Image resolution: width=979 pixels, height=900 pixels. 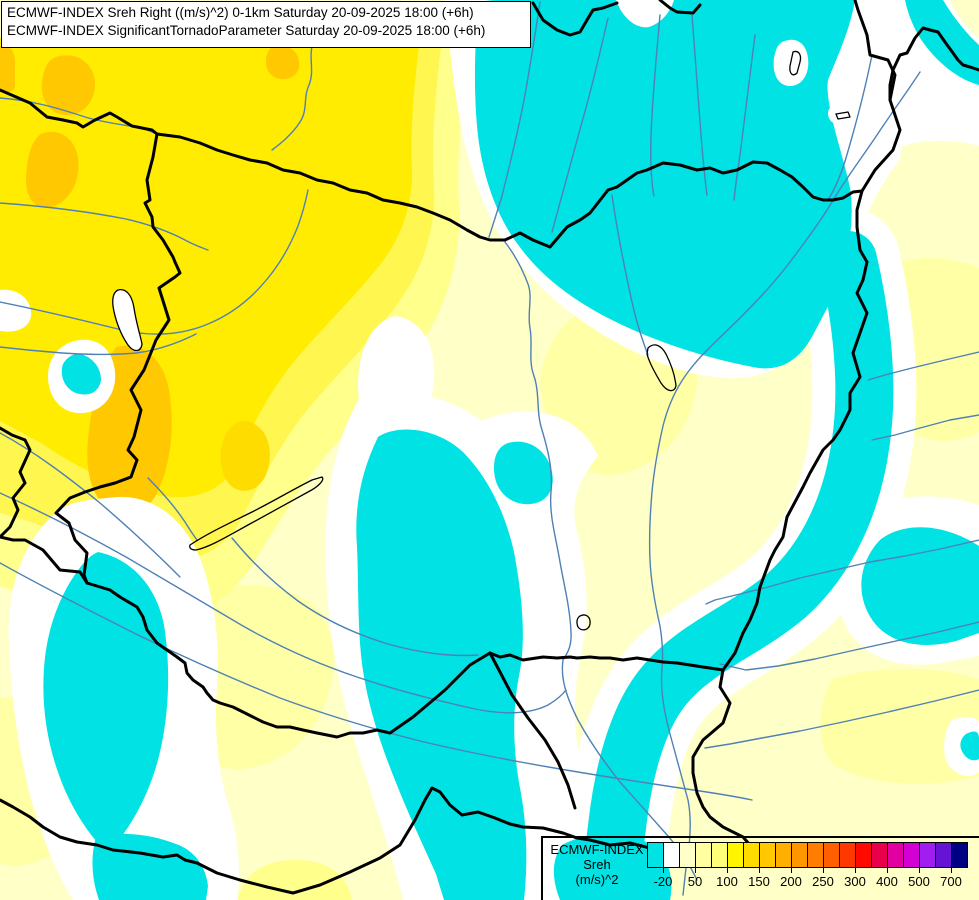 I want to click on colorbar-tick-label: -20, so click(x=663, y=881).